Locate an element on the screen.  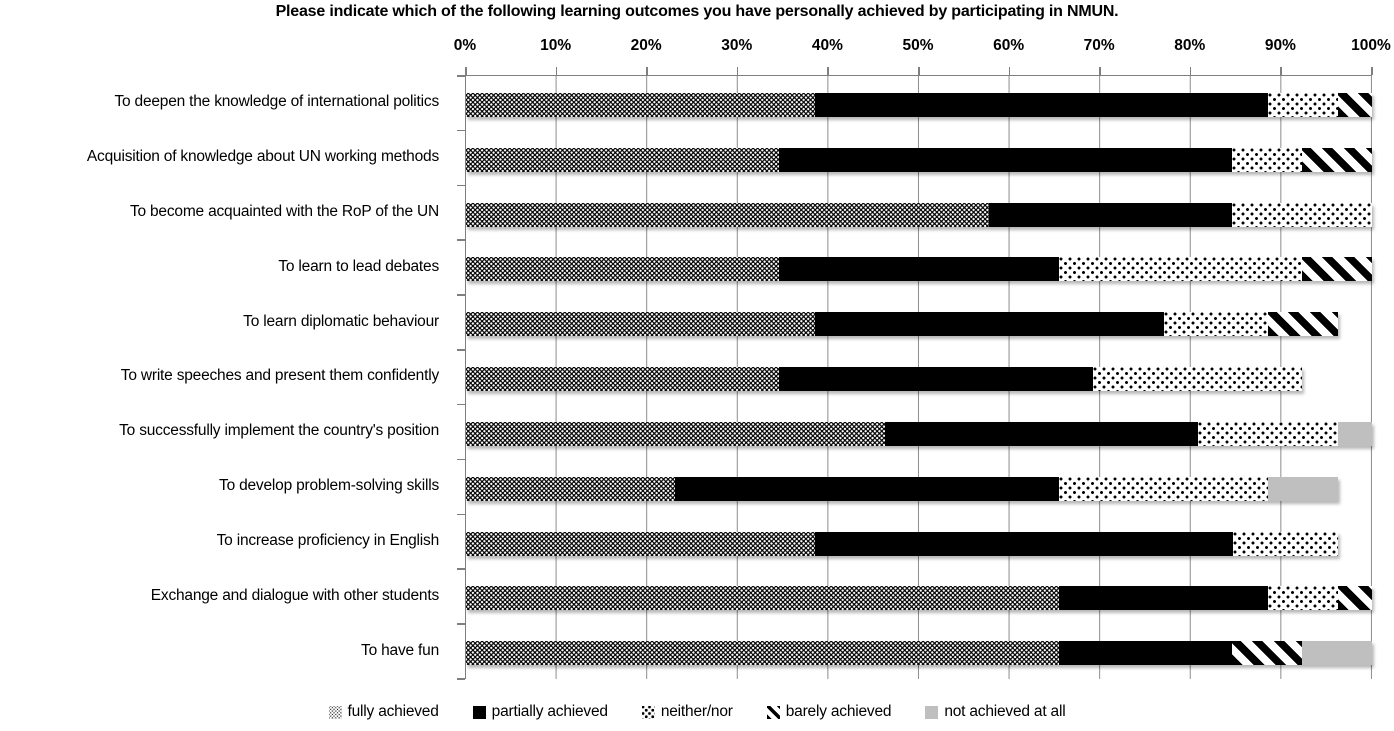
partially-achieved-swatch-icon is located at coordinates (479, 712).